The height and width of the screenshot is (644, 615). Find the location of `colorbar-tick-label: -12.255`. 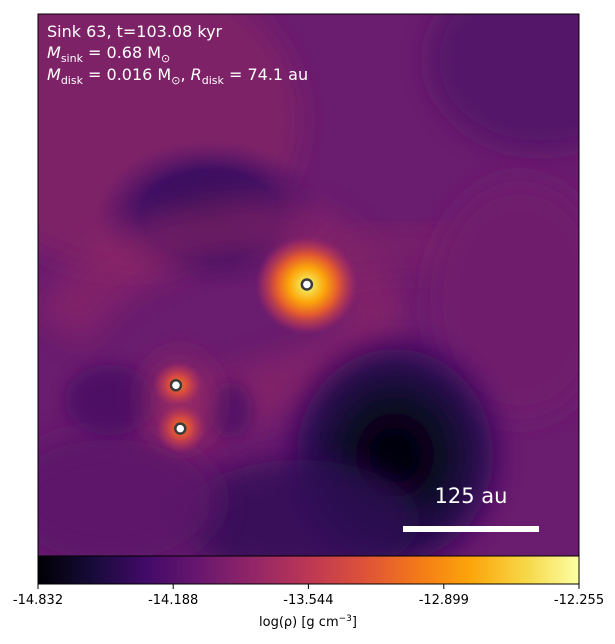

colorbar-tick-label: -12.255 is located at coordinates (579, 600).